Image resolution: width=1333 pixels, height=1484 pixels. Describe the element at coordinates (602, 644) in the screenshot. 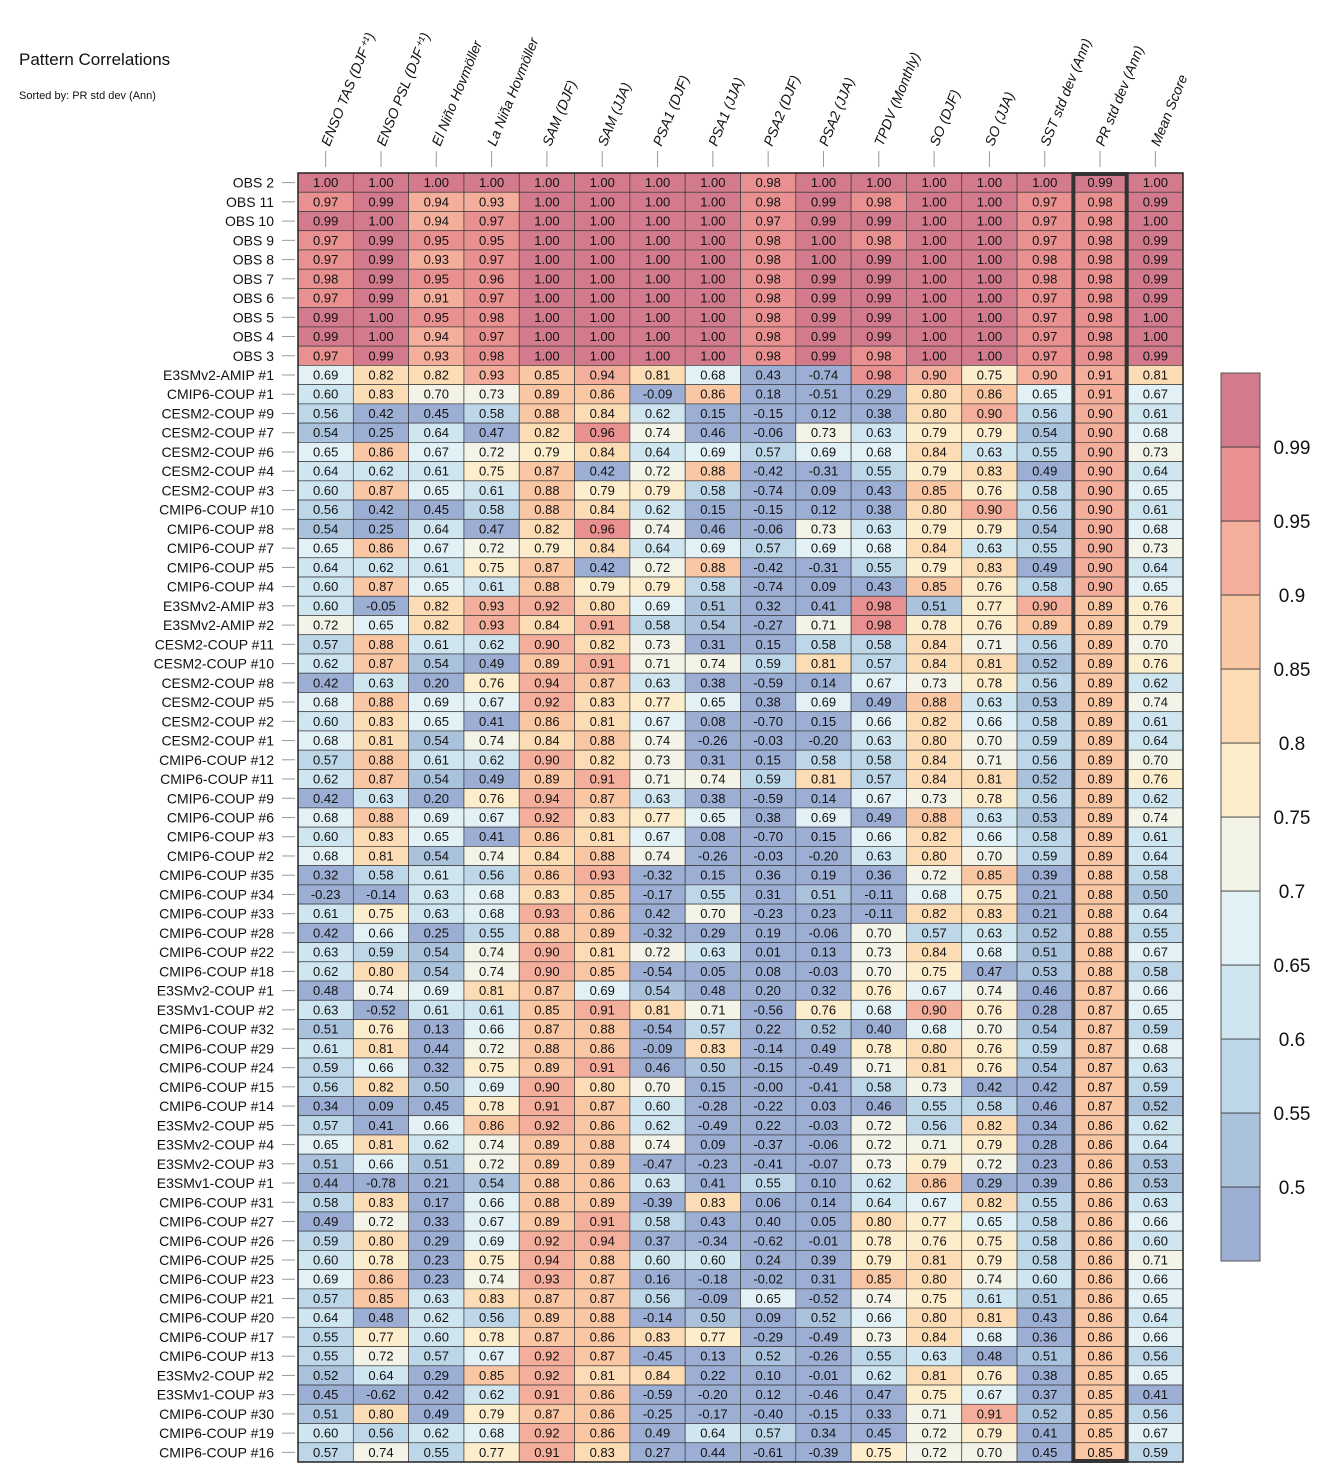

I see `cell-value: 0.82` at that location.